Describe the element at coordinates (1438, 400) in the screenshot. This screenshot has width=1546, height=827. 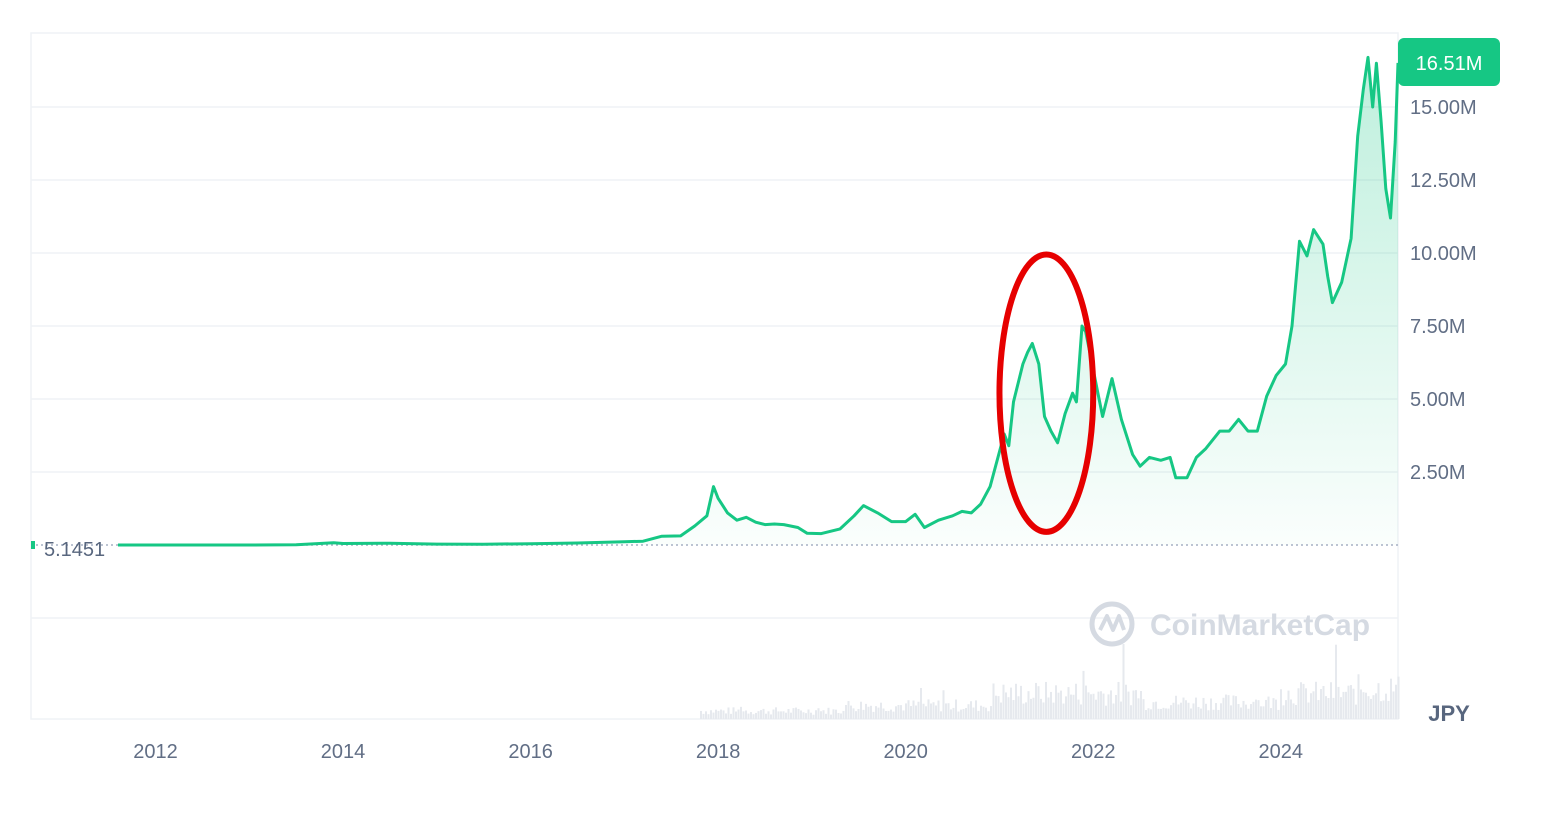
I see `y-tick-label: 5.00M` at that location.